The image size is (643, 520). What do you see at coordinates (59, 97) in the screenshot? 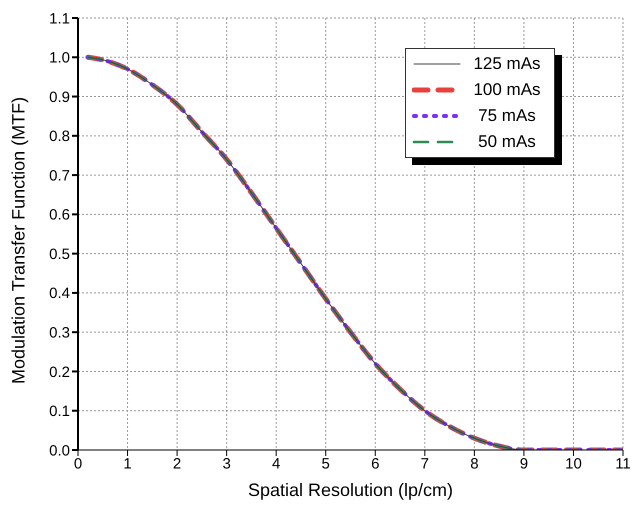
I see `y-tick-label: 0.9` at bounding box center [59, 97].